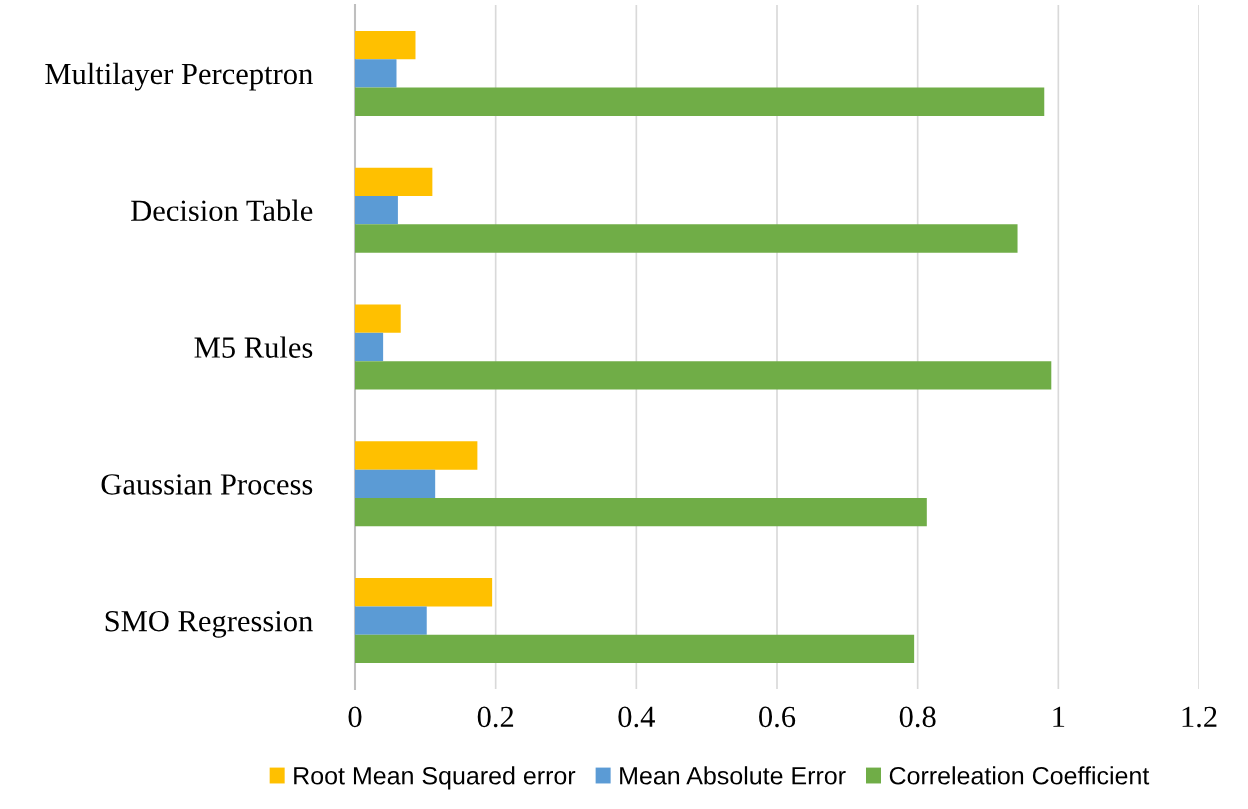 This screenshot has width=1248, height=809. I want to click on legend-label: Correleation Coefficient, so click(1019, 775).